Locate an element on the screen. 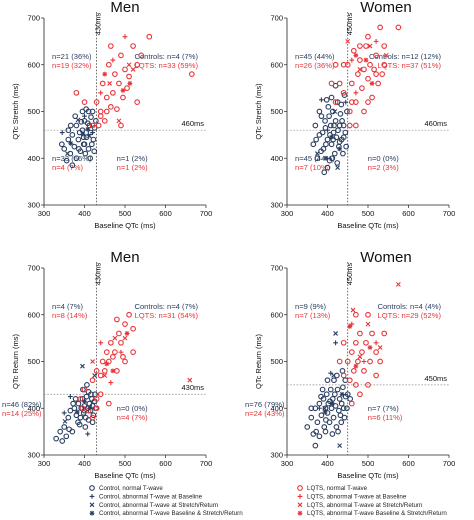 Image resolution: width=474 pixels, height=520 pixels. quadrant-count-lqts: n=6 (11%) is located at coordinates (385, 417).